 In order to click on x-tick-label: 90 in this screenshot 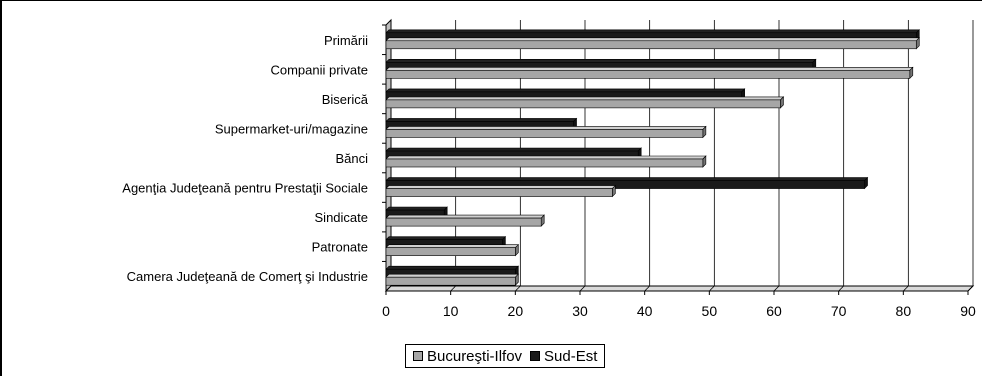, I will do `click(968, 311)`.